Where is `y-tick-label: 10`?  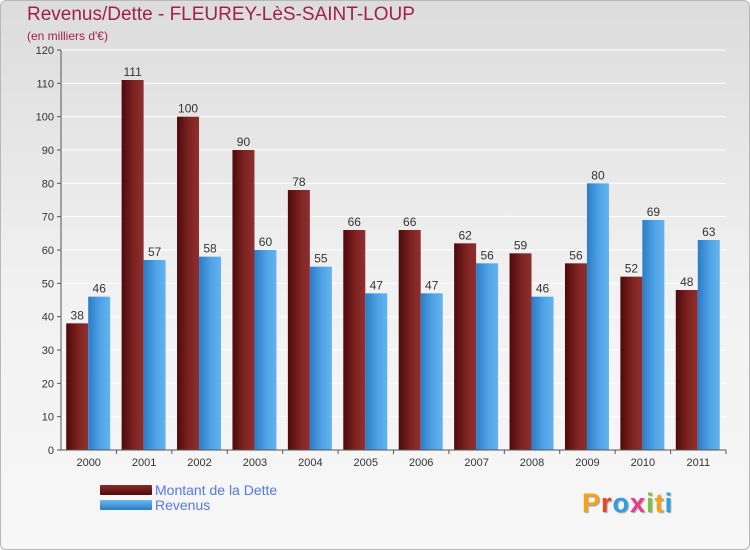
y-tick-label: 10 is located at coordinates (48, 418).